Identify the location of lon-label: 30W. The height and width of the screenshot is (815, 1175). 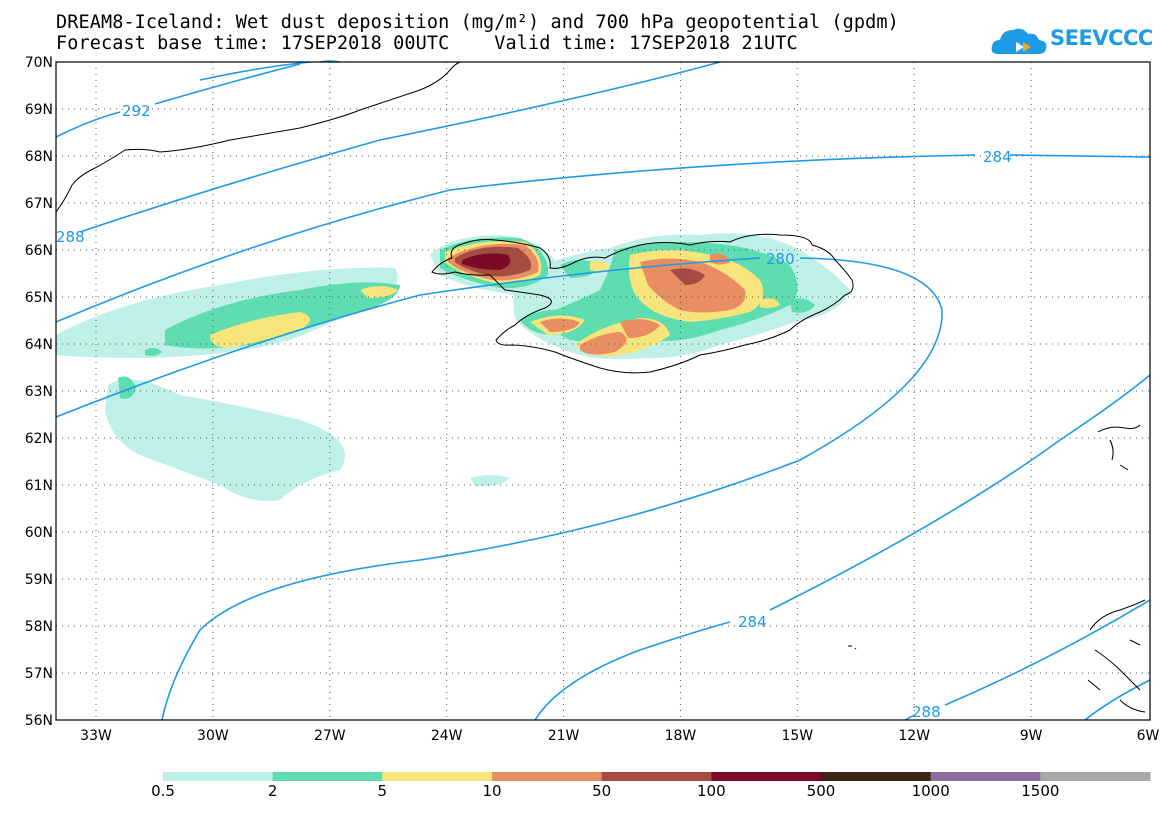
(213, 736).